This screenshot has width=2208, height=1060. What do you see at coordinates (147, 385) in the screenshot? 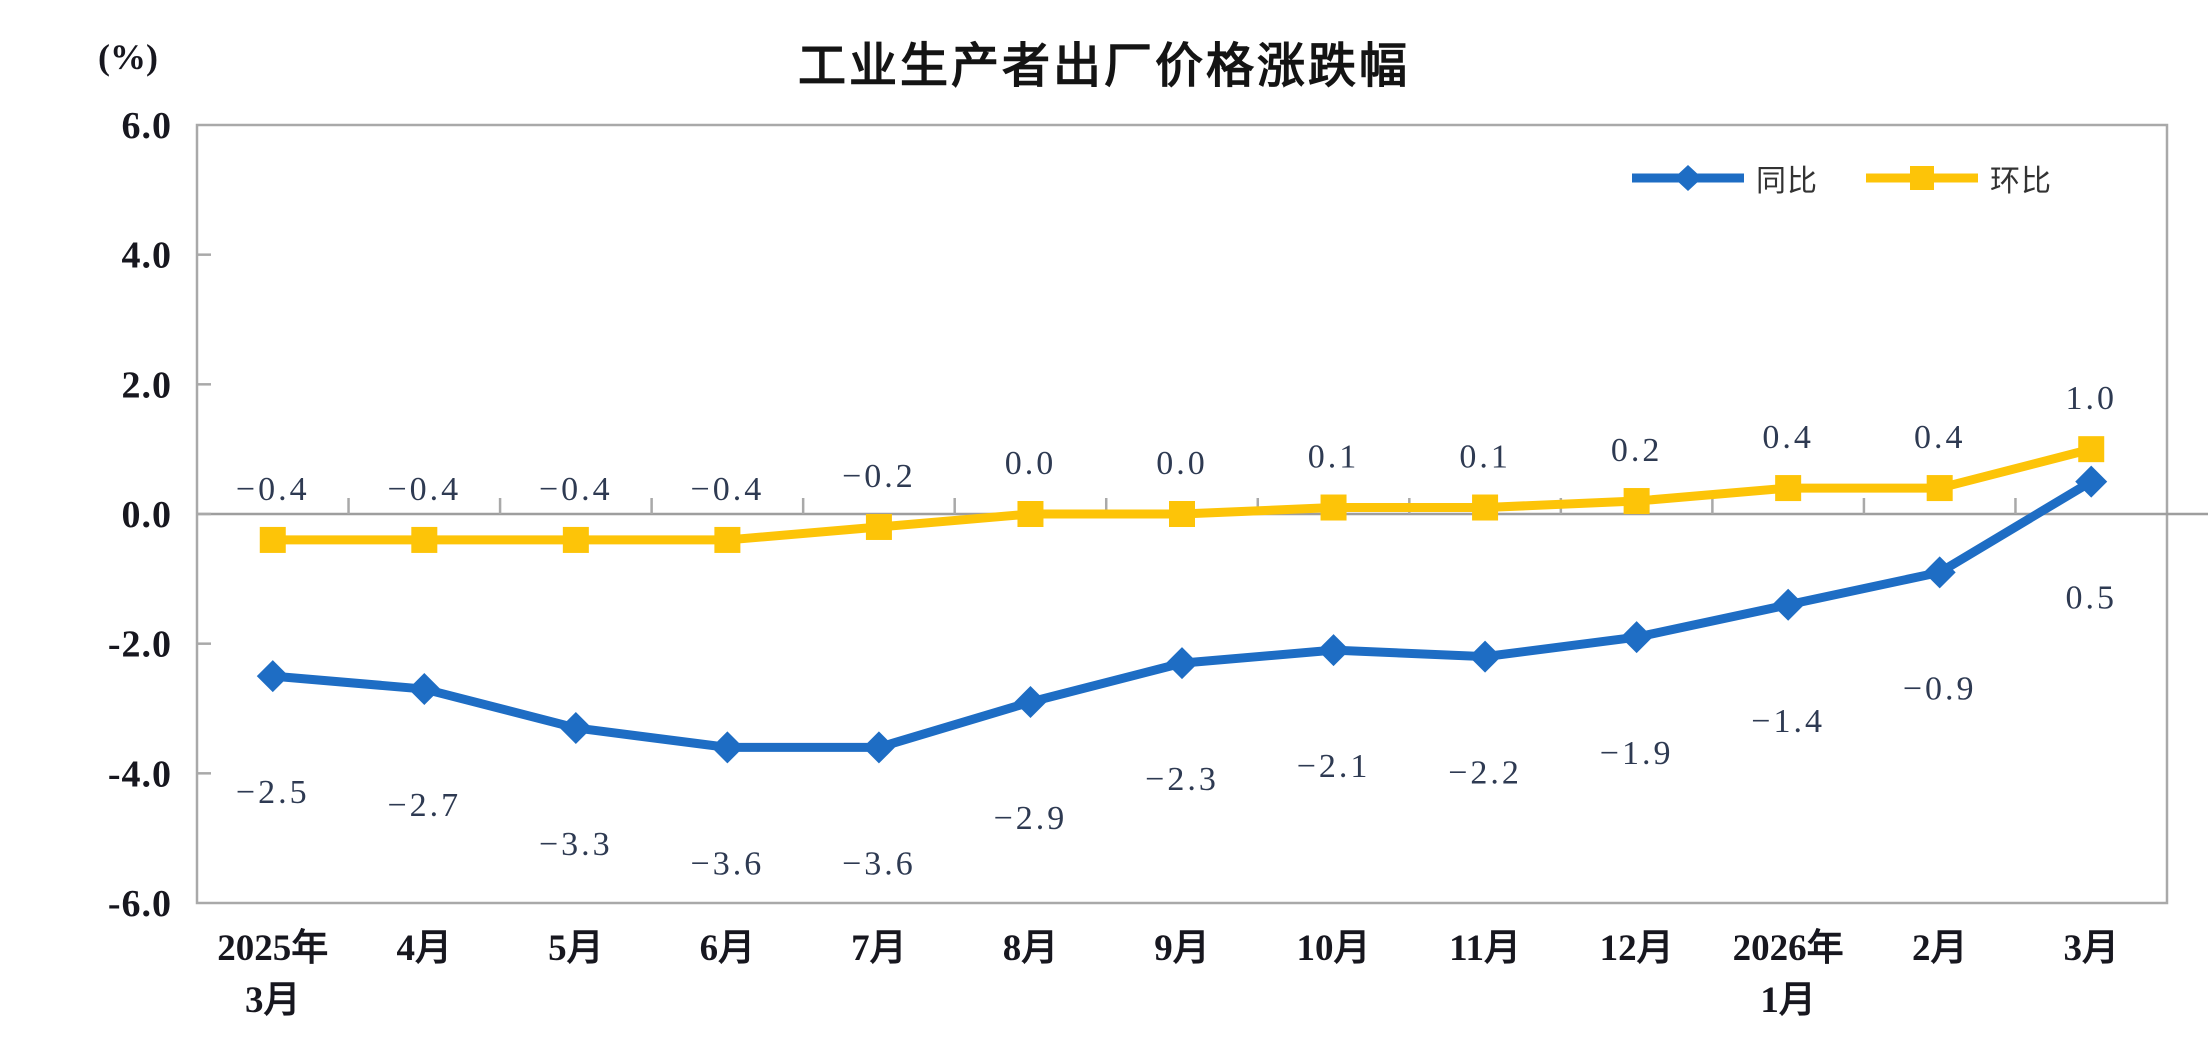
I see `y-tick-label: 2.0` at bounding box center [147, 385].